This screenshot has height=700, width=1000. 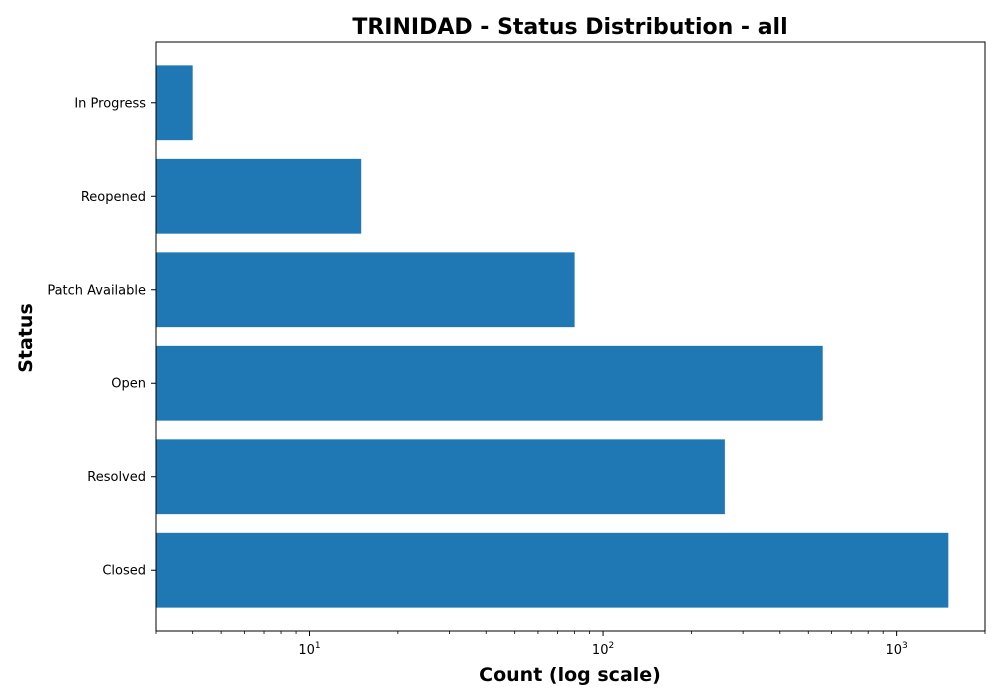 What do you see at coordinates (26, 338) in the screenshot?
I see `y-axis-label: Status` at bounding box center [26, 338].